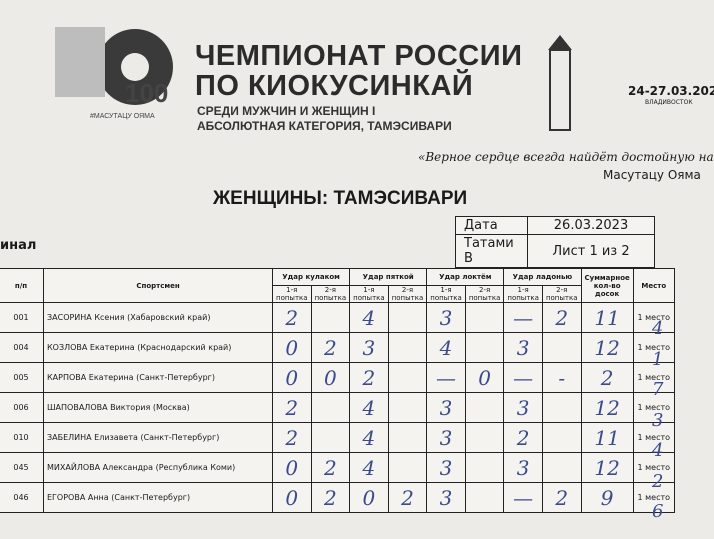  I want to click on margin-note: 1, so click(658, 359).